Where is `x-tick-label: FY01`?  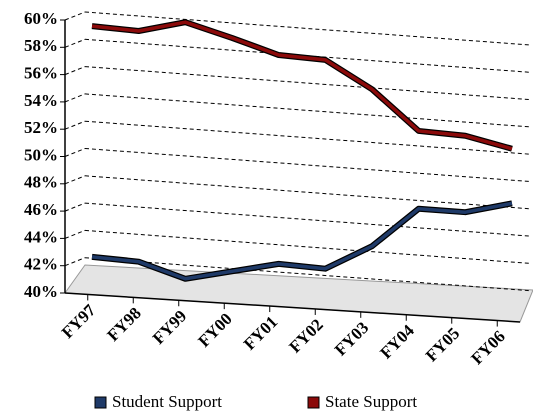
x-tick-label: FY01 is located at coordinates (260, 332).